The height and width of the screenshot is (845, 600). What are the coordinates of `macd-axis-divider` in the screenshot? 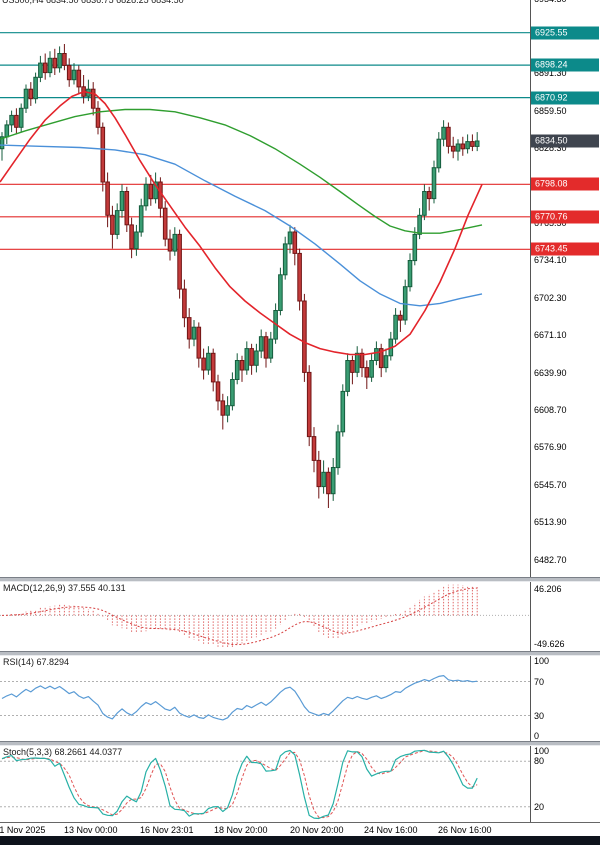 It's located at (530, 616).